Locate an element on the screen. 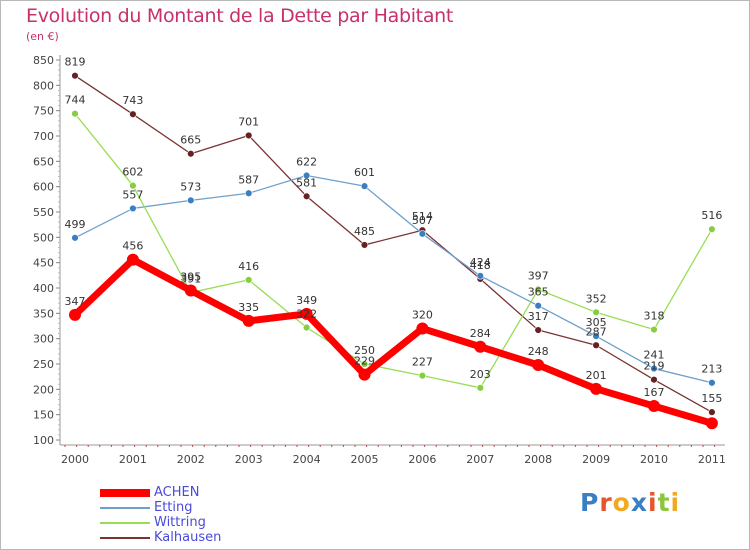 This screenshot has width=750, height=550. data-label: 587 is located at coordinates (248, 179).